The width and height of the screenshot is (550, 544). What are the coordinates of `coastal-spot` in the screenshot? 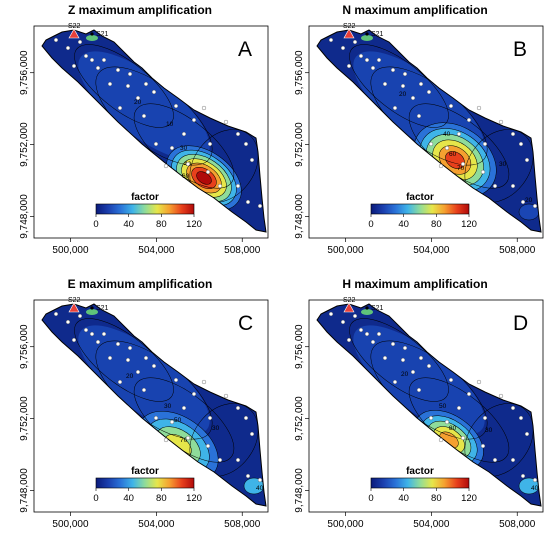 It's located at (367, 38).